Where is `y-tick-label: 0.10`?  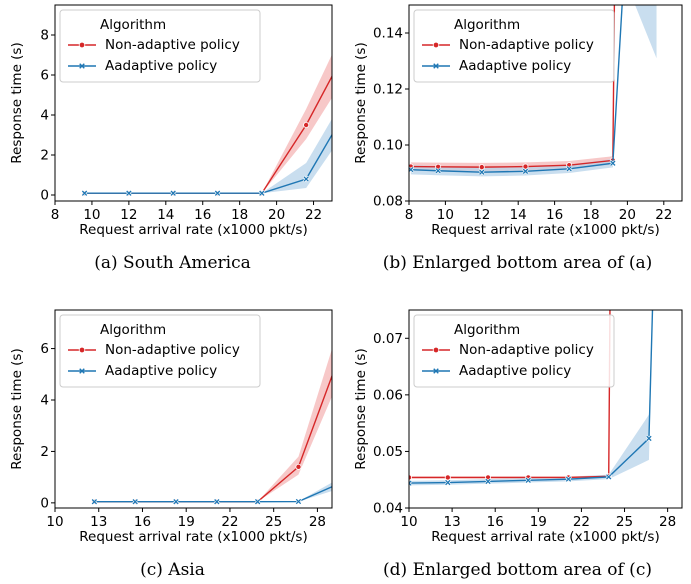 y-tick-label: 0.10 is located at coordinates (388, 146).